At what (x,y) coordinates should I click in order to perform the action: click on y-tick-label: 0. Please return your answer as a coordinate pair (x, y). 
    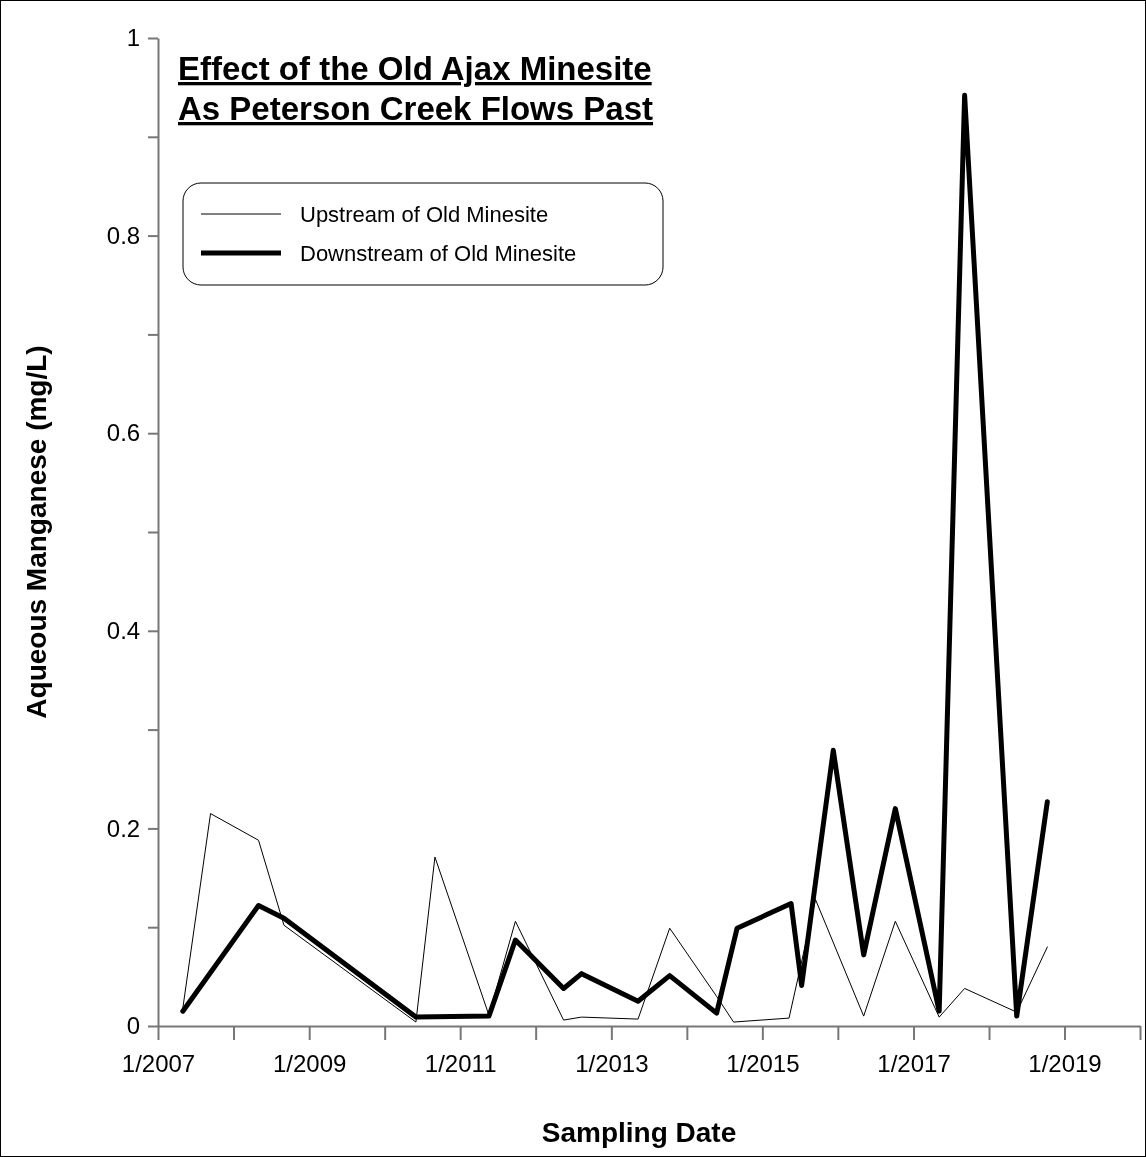
    Looking at the image, I should click on (133, 1026).